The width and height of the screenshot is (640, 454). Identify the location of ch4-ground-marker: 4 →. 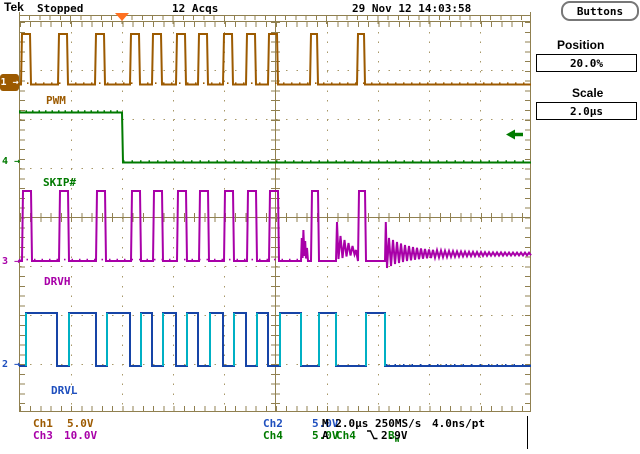
(11, 161).